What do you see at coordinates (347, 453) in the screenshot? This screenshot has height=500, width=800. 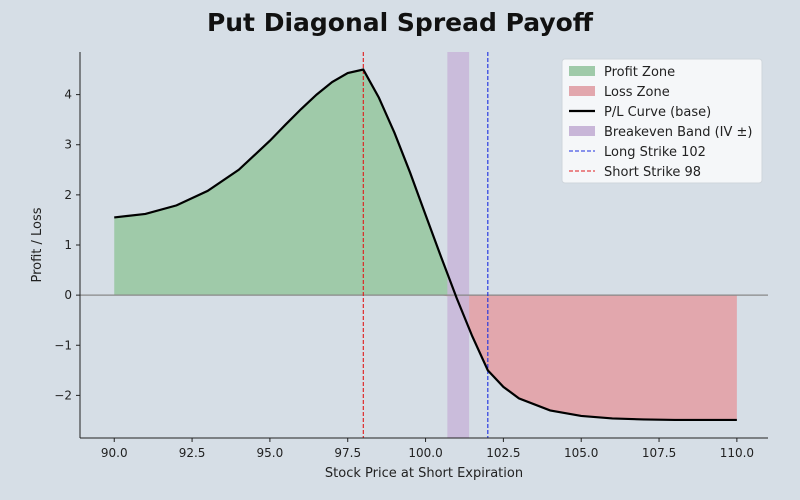 I see `x-tick-label: 97.5` at bounding box center [347, 453].